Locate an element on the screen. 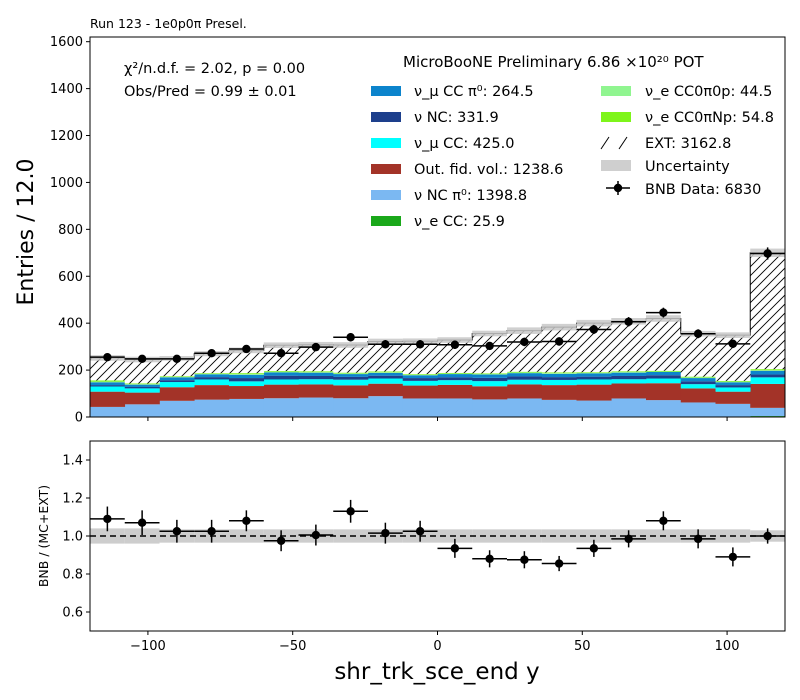 The height and width of the screenshot is (700, 800). ratio-y-tick-label-3: 1.2 is located at coordinates (72, 499).